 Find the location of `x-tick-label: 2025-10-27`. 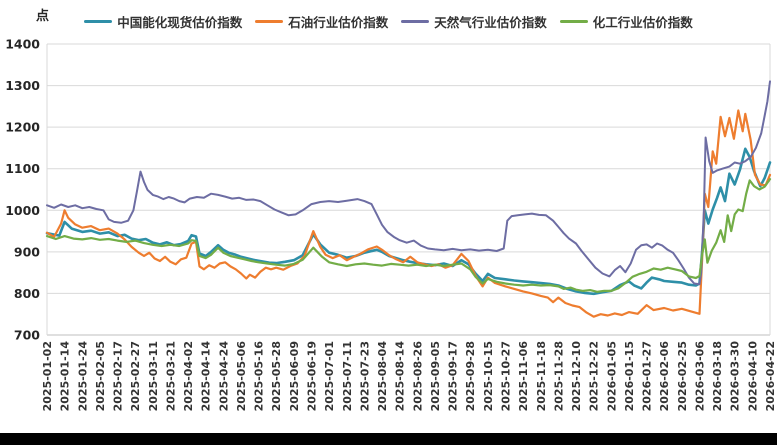

x-tick-label: 2025-10-27 is located at coordinates (505, 376).